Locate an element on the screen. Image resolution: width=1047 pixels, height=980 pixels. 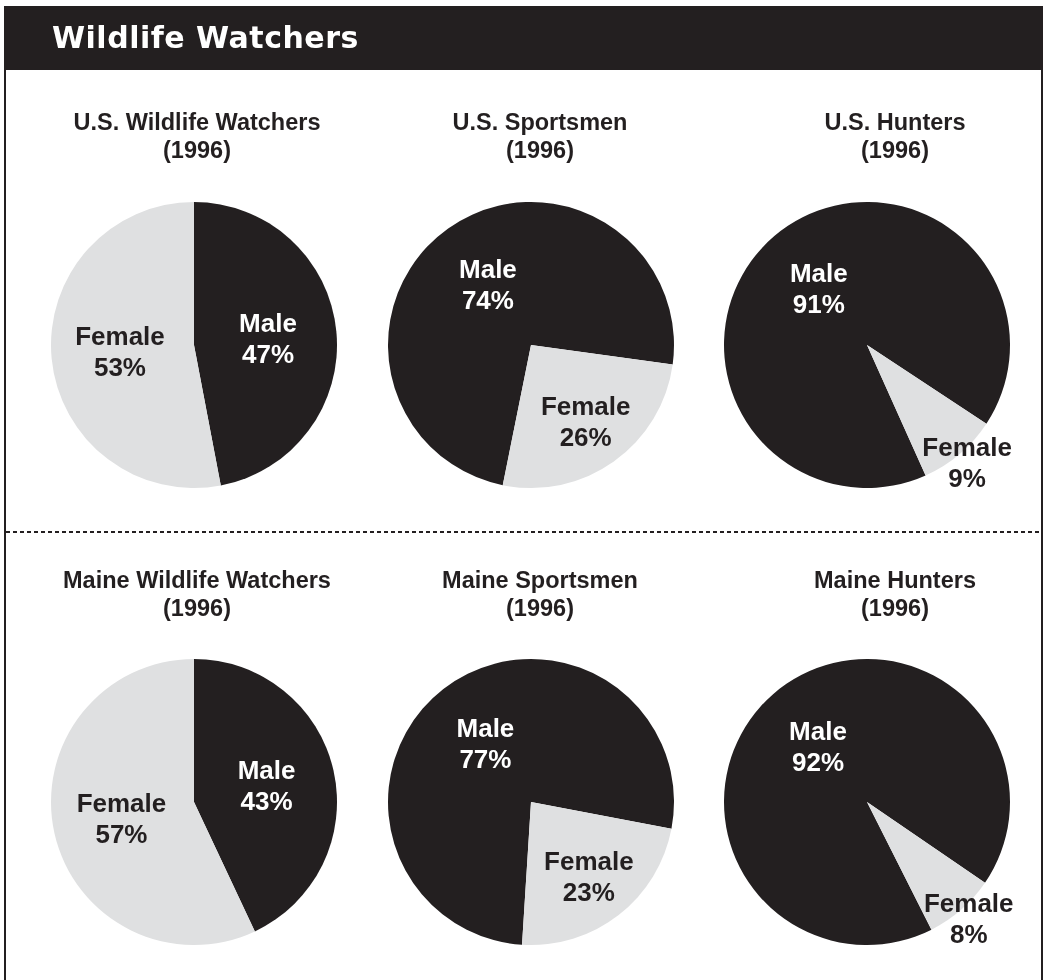
chart-title: U.S. Wildlife Watchers is located at coordinates (197, 121).